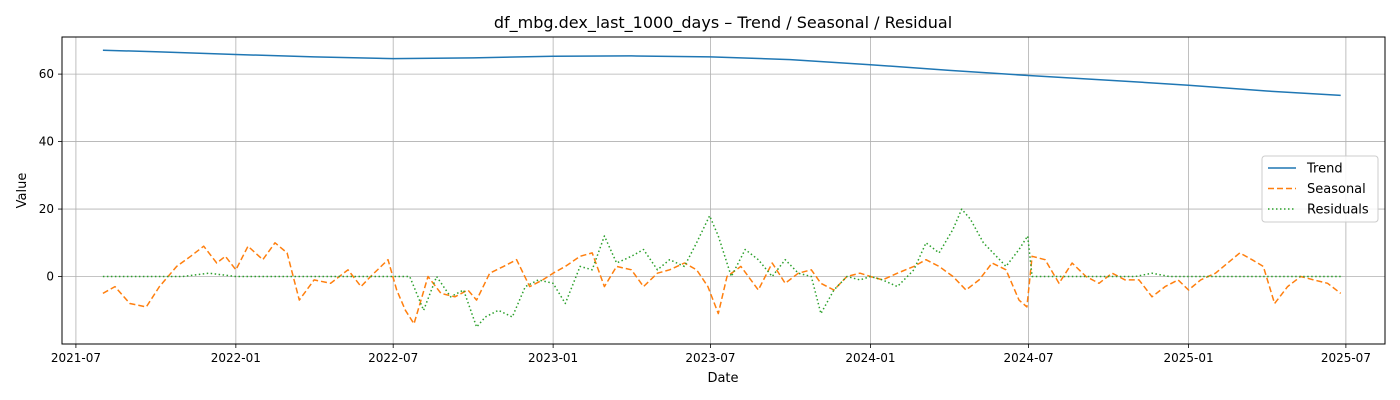 The height and width of the screenshot is (400, 1400). What do you see at coordinates (721, 73) in the screenshot?
I see `trend-line` at bounding box center [721, 73].